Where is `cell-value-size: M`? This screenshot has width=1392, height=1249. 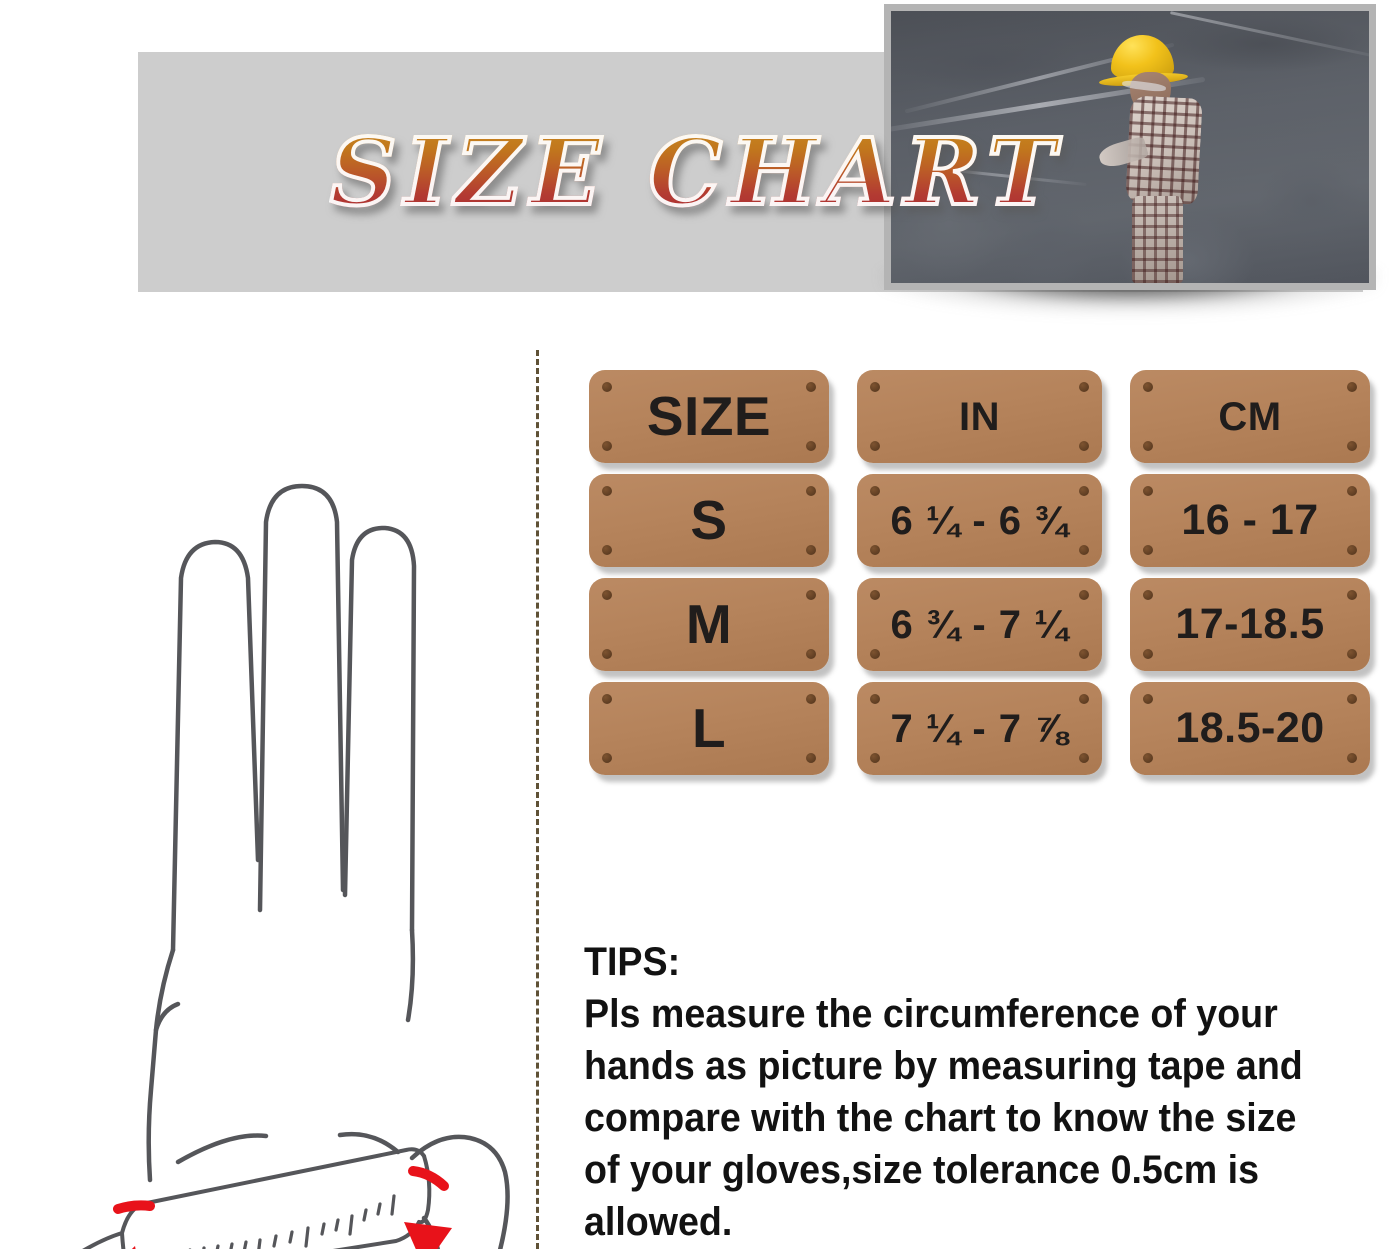
cell-value-size: M is located at coordinates (709, 624).